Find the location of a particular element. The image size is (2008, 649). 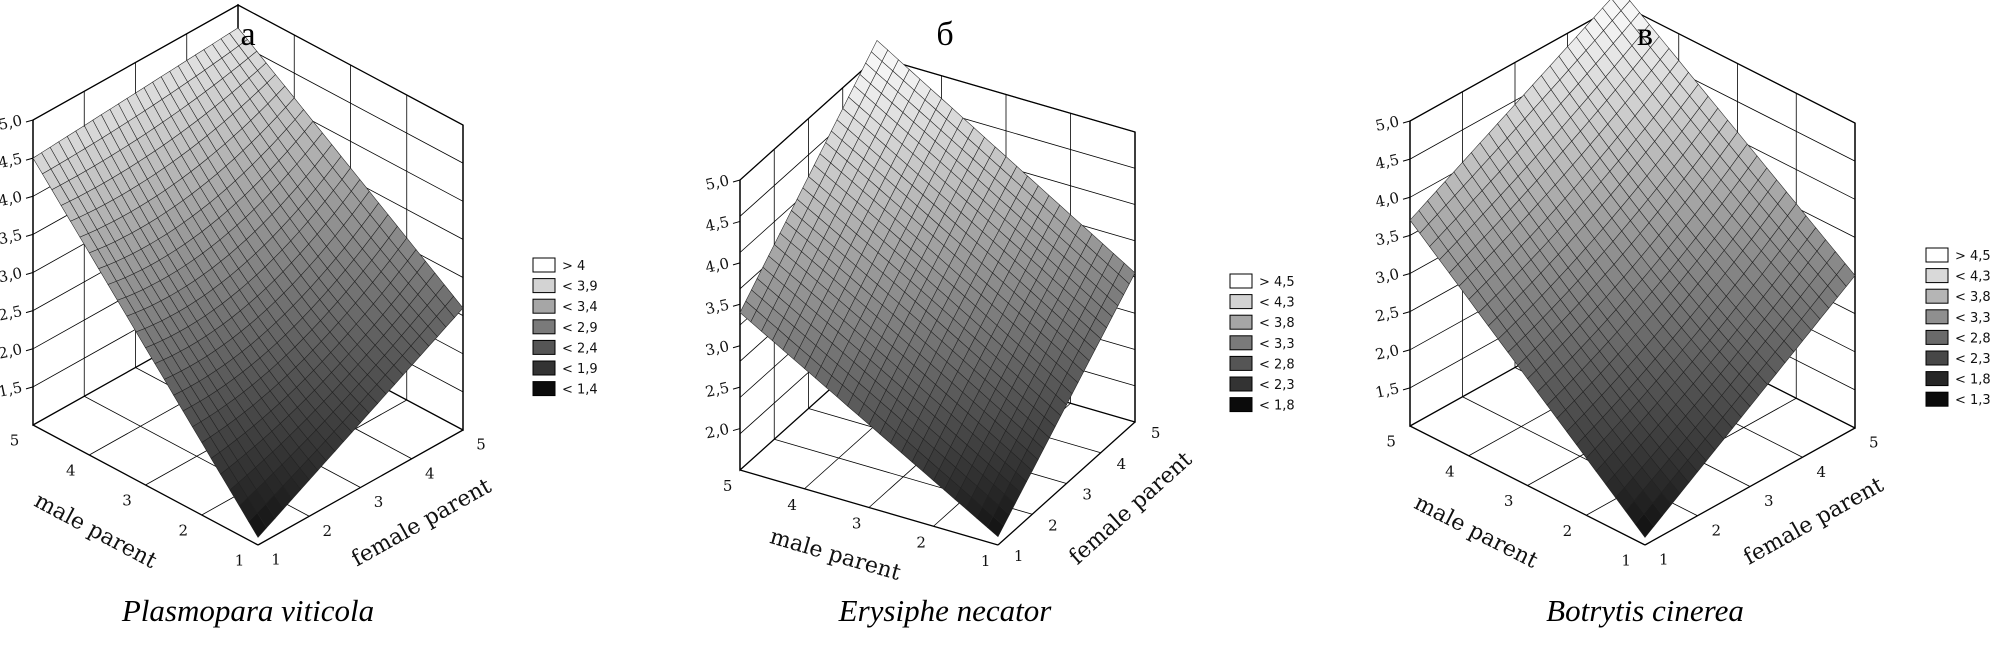

legend-label: < 2,4 is located at coordinates (580, 348).